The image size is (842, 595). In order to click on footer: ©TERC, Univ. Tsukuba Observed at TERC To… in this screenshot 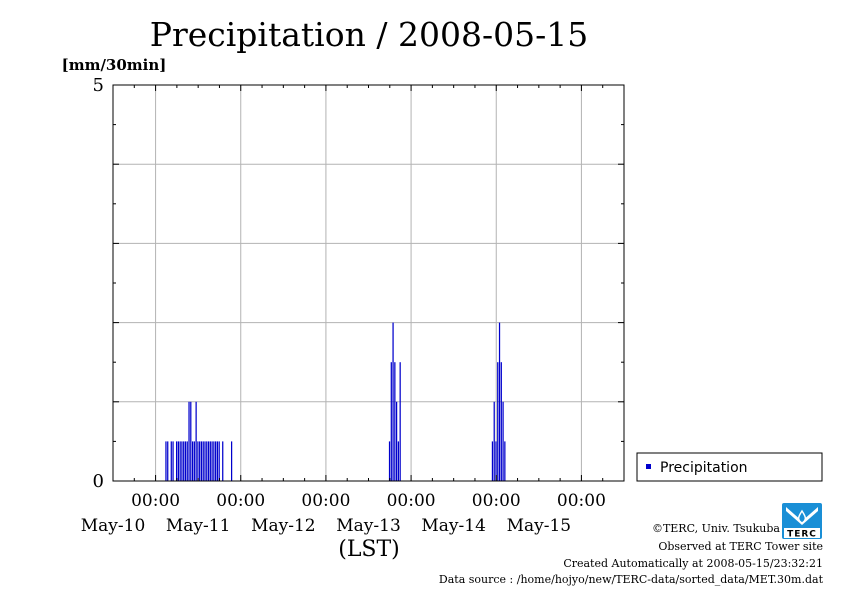, I will do `click(631, 554)`.